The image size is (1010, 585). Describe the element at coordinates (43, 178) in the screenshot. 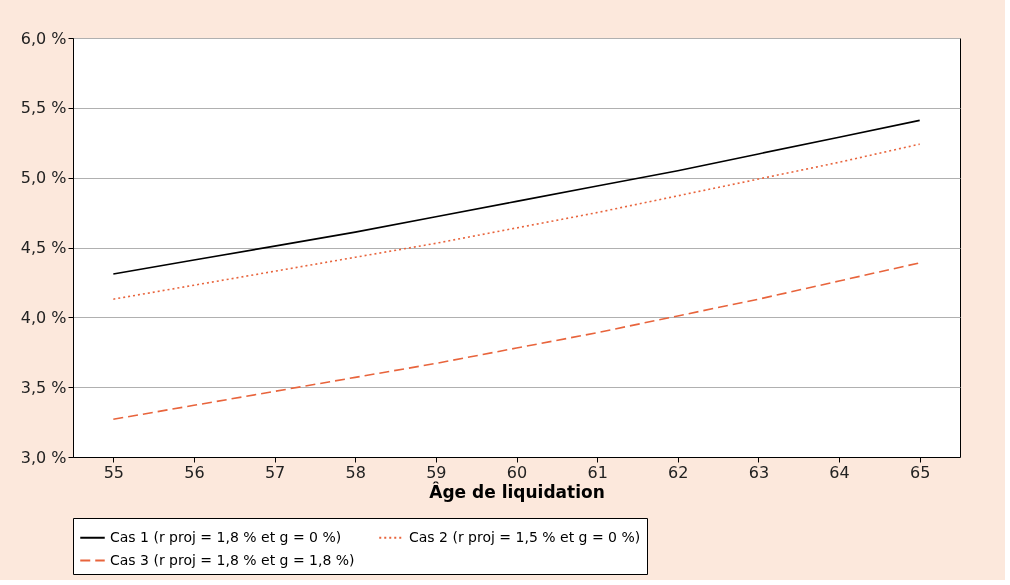

I see `y-tick-label: 5,0 %` at that location.